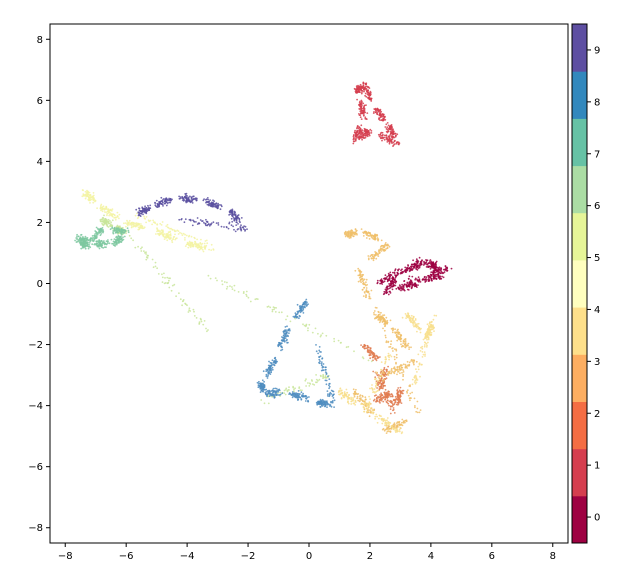 The image size is (626, 588). Describe the element at coordinates (597, 102) in the screenshot. I see `colorbar-tick-label: 8` at that location.